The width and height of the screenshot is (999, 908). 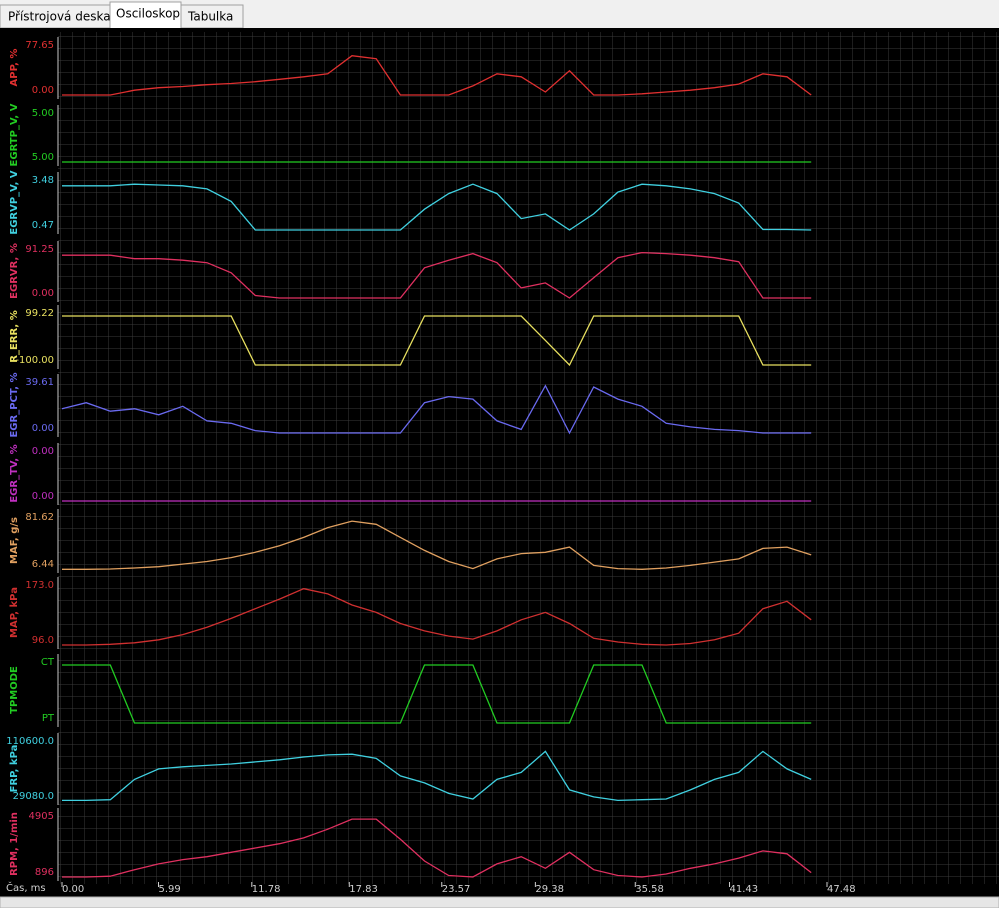 What do you see at coordinates (39, 313) in the screenshot?
I see `y-tick-label: 99.22` at bounding box center [39, 313].